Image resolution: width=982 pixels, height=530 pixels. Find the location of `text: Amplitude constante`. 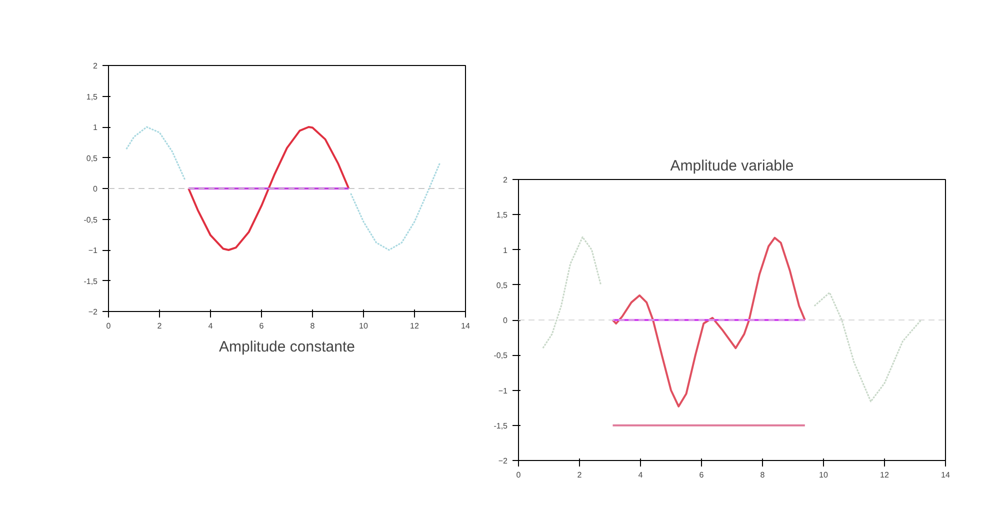

text: Amplitude constante is located at coordinates (287, 347).